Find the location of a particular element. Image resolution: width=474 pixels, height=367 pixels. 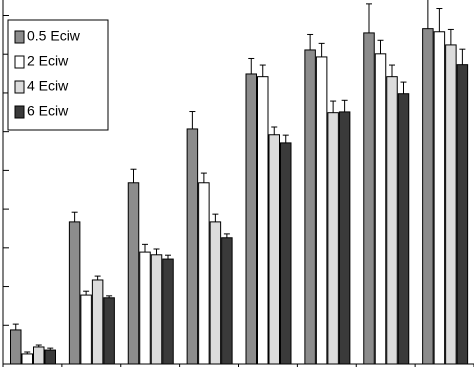

legend-label: 2 Eciw is located at coordinates (48, 61).